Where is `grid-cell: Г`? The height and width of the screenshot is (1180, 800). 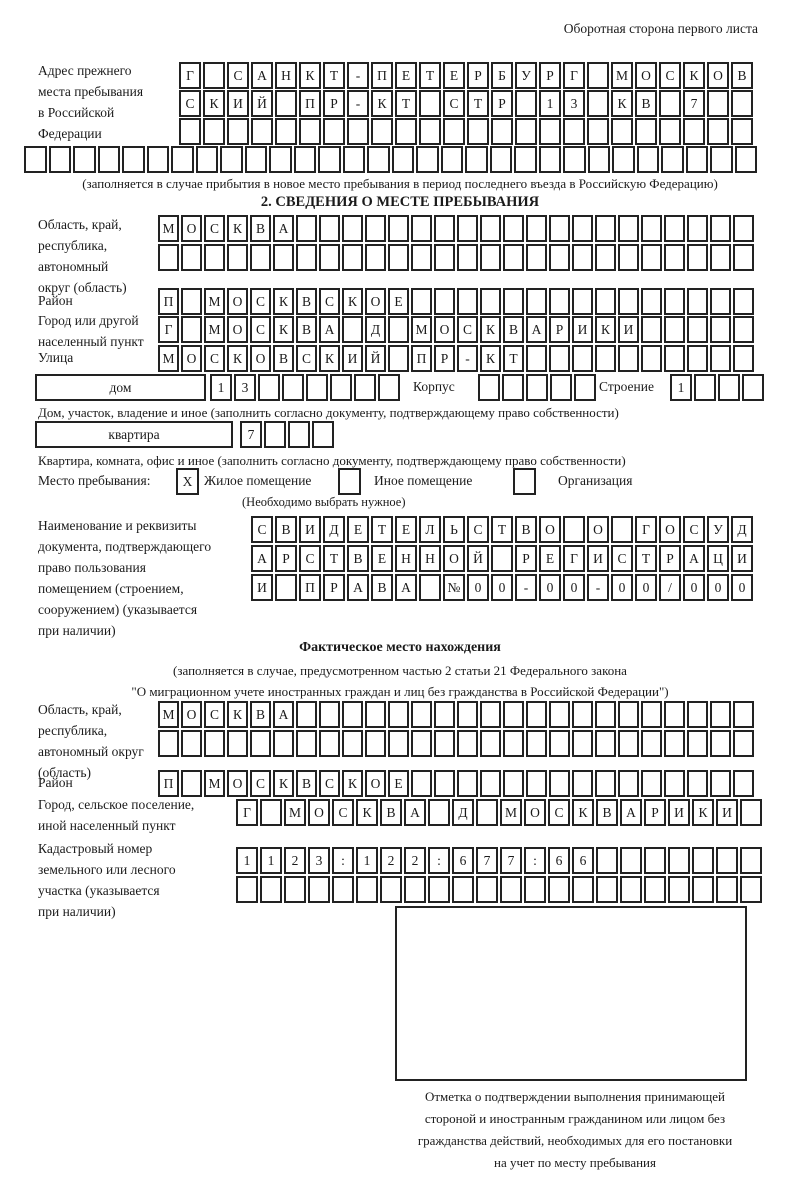
grid-cell: Г is located at coordinates (574, 75).